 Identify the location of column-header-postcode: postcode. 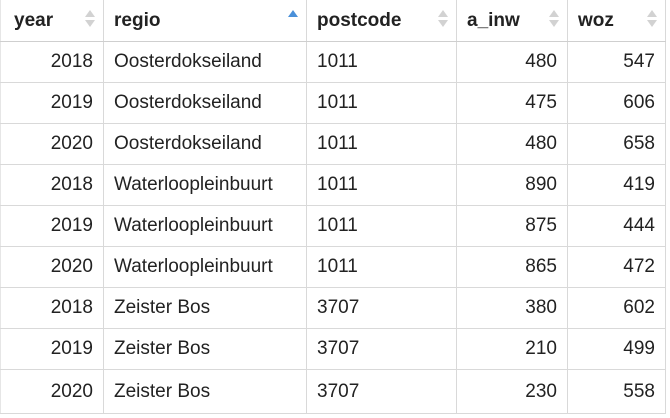
(382, 20).